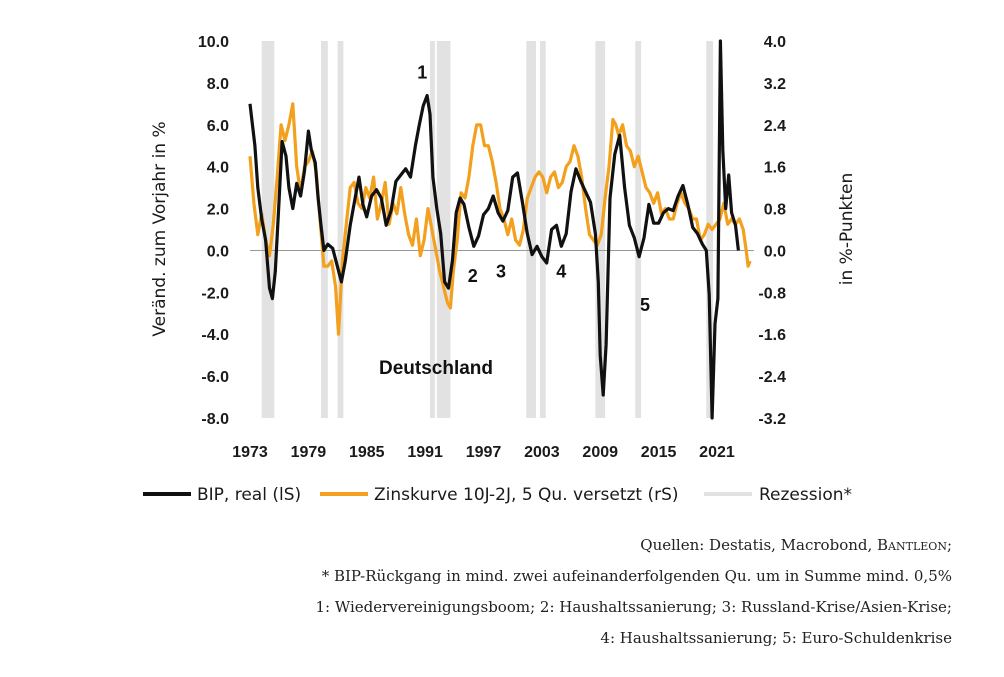  I want to click on sources-line: Quellen: Destatis, Macrobond, Bantleon;, so click(633, 545).